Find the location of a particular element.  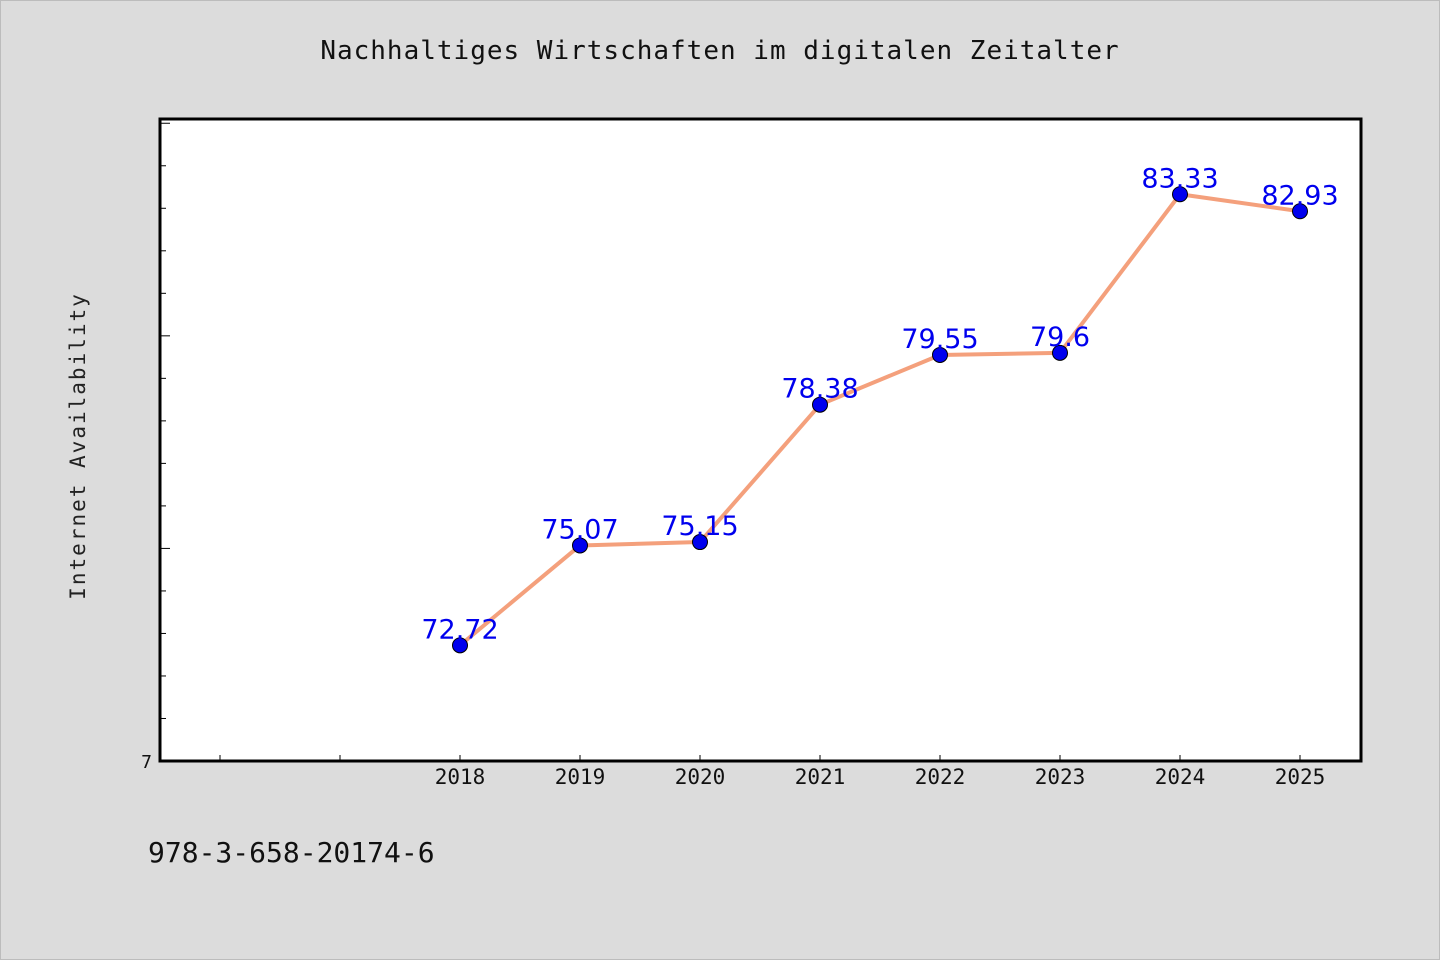

data-label: 75.07 is located at coordinates (579, 529).